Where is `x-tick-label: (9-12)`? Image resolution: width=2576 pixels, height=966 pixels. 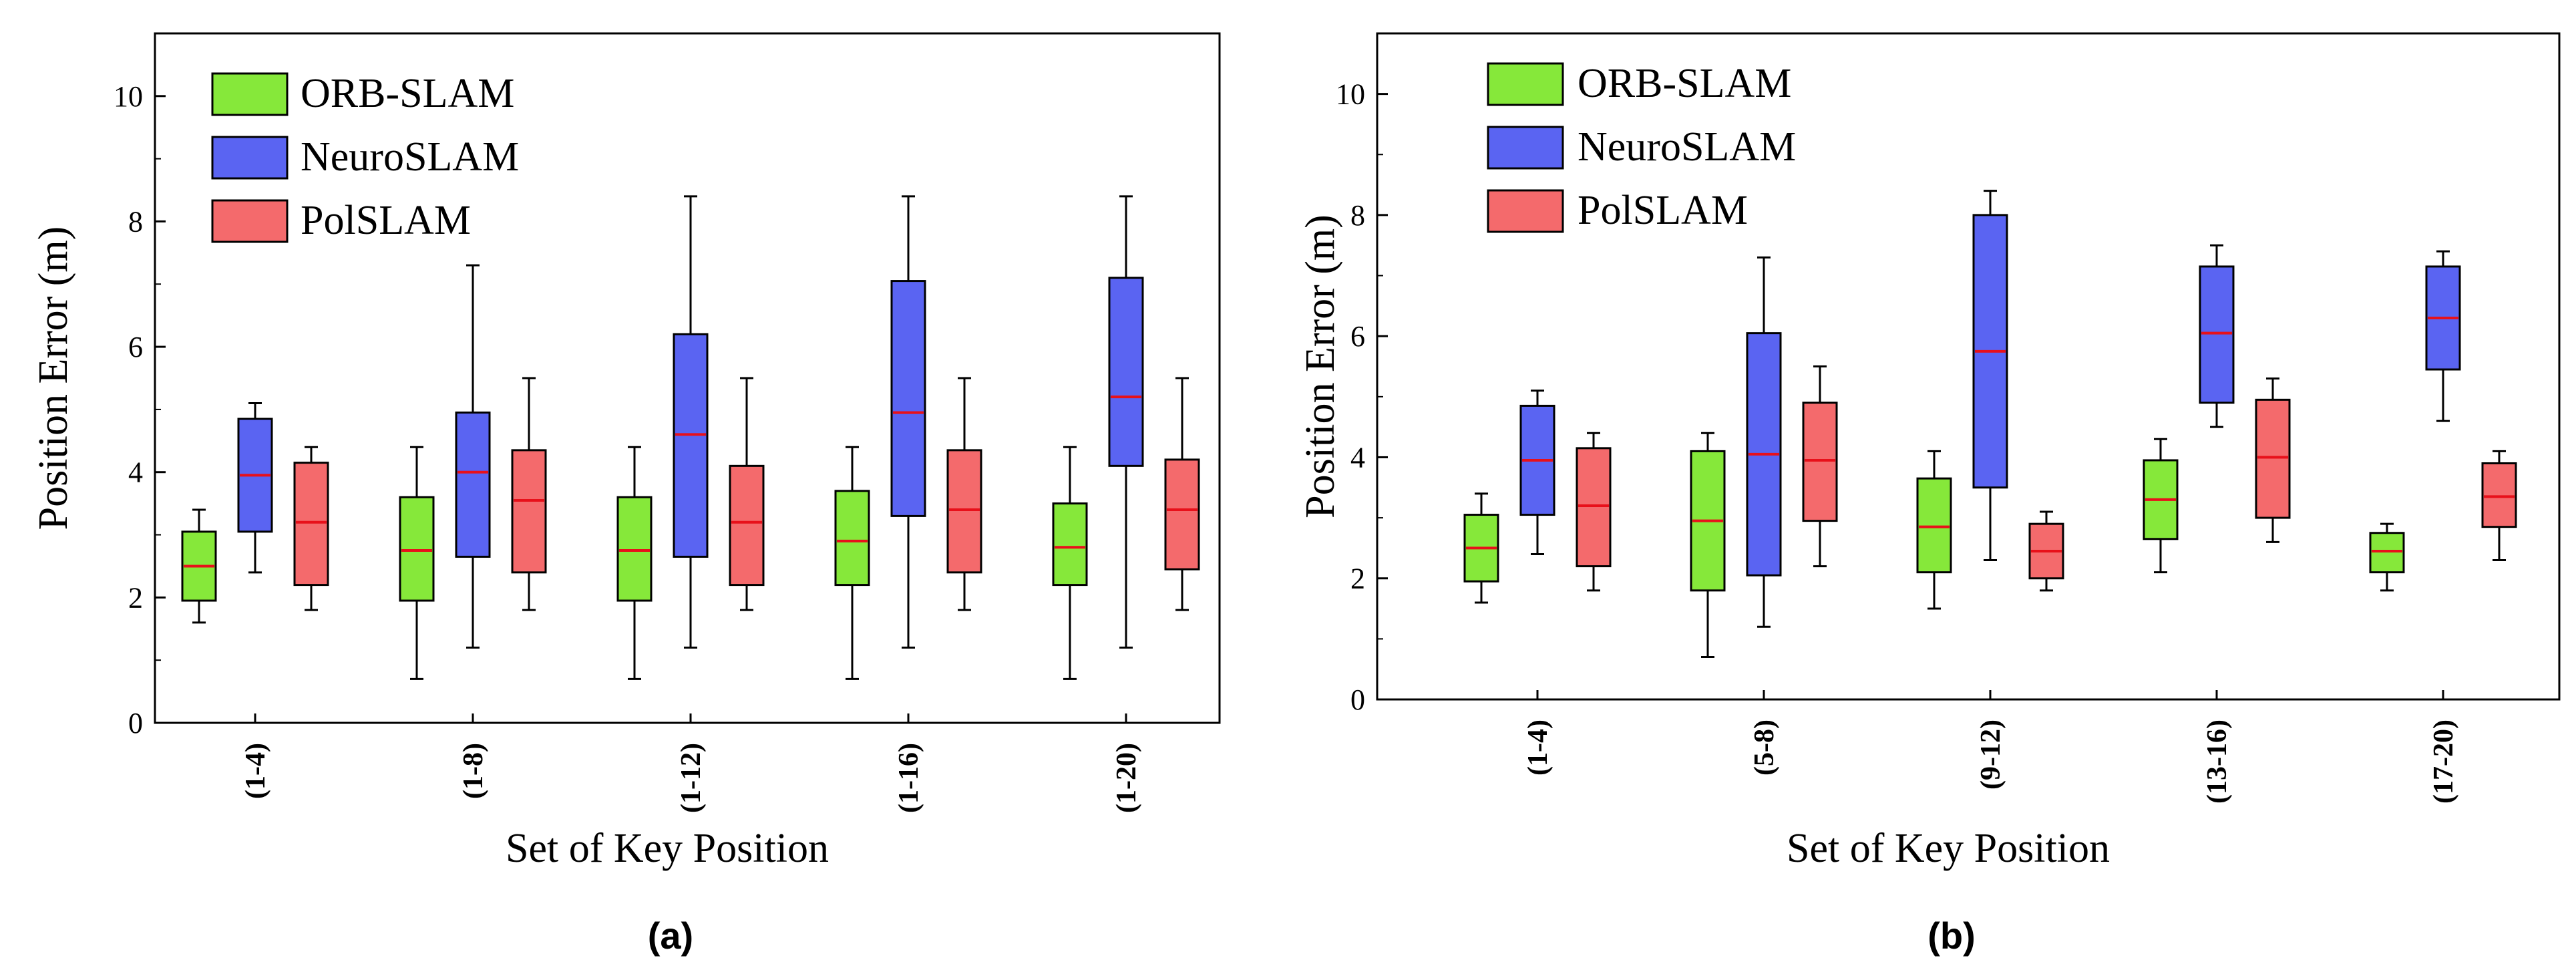 x-tick-label: (9-12) is located at coordinates (1991, 754).